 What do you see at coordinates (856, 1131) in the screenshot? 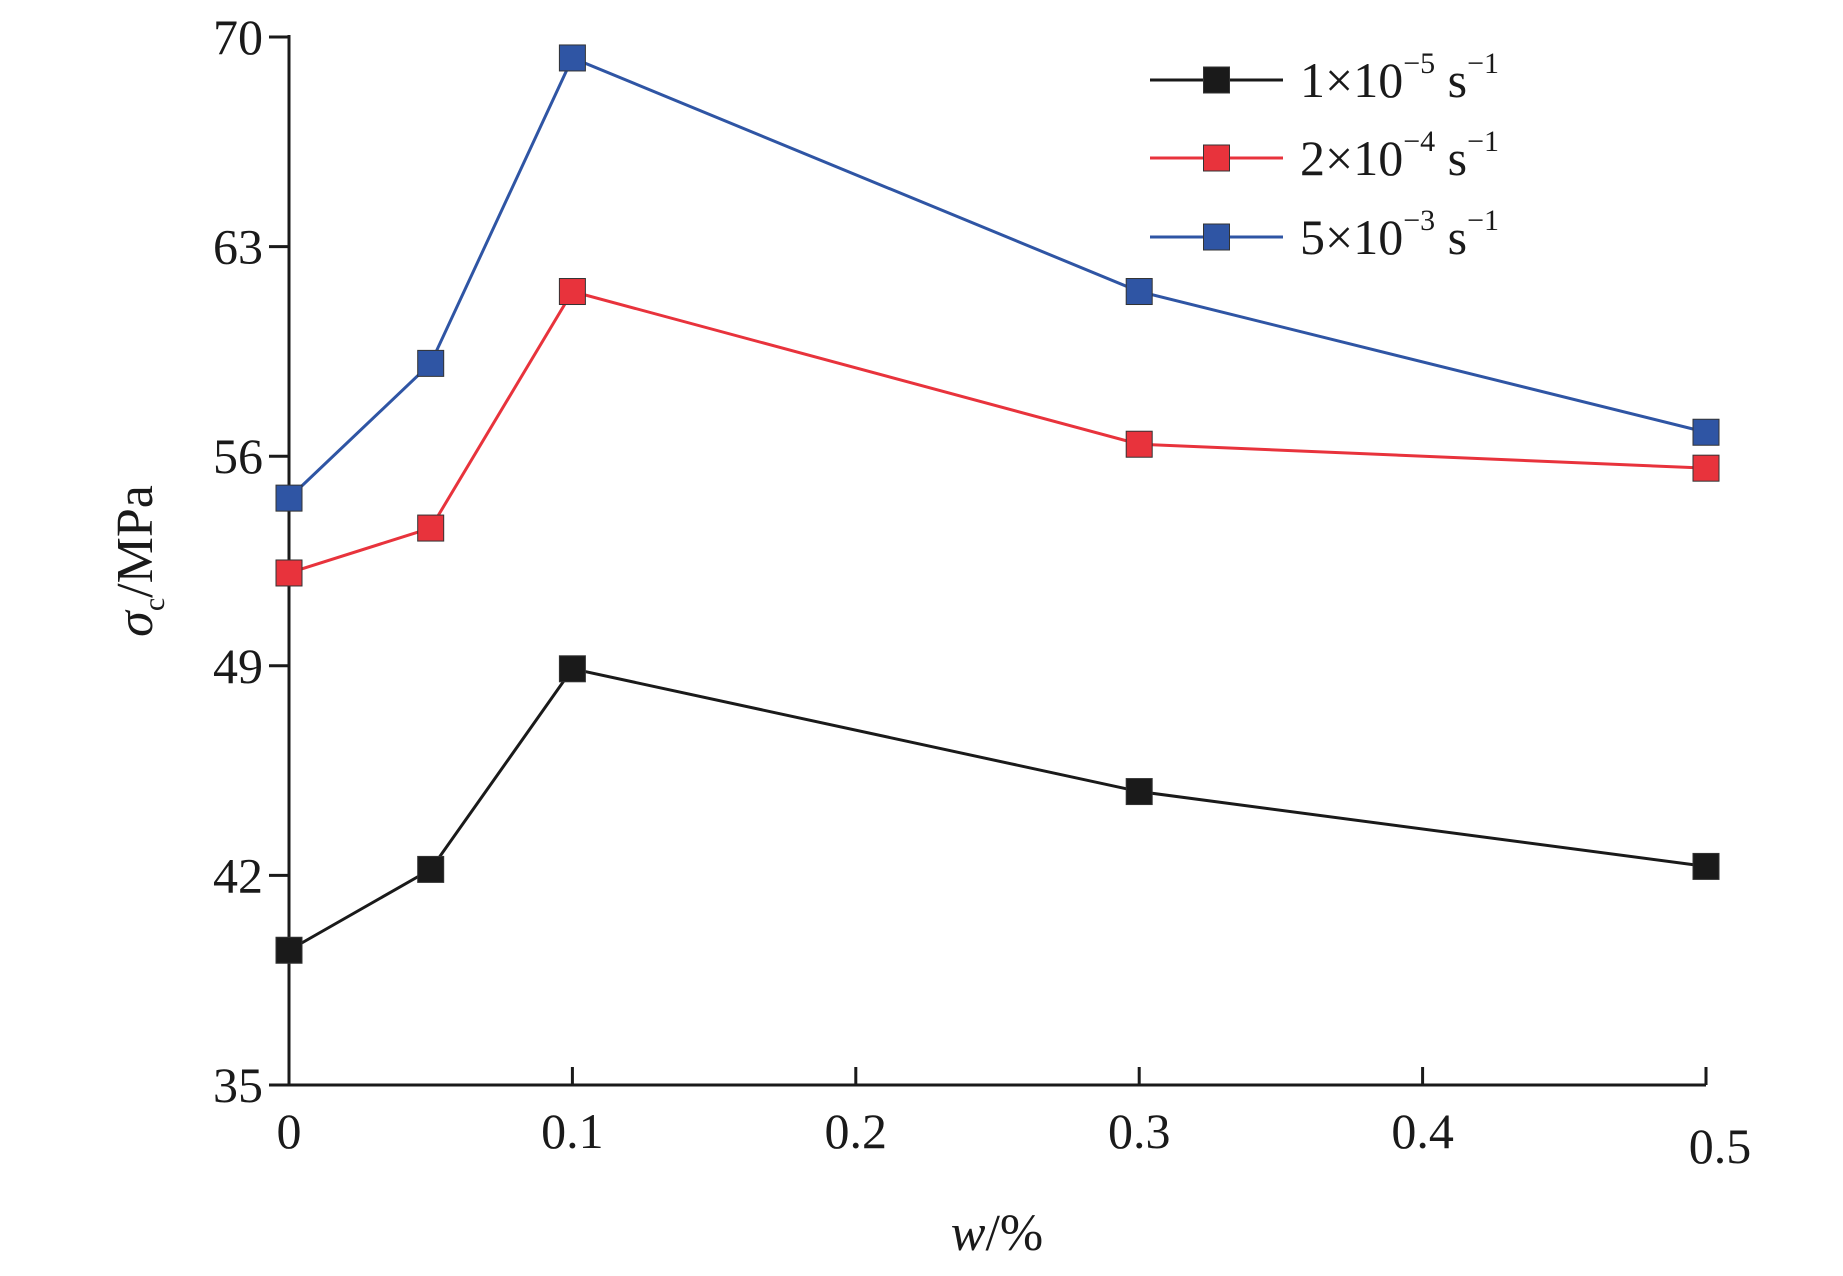
I see `x-tick-label: 0.2` at bounding box center [856, 1131].